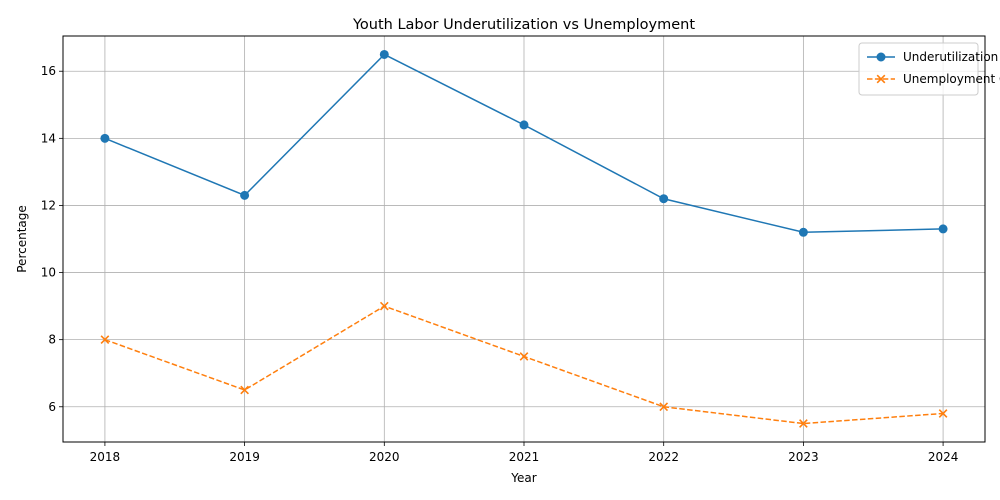 The image size is (1000, 500). What do you see at coordinates (950, 57) in the screenshot?
I see `legend-label: Underutilization` at bounding box center [950, 57].